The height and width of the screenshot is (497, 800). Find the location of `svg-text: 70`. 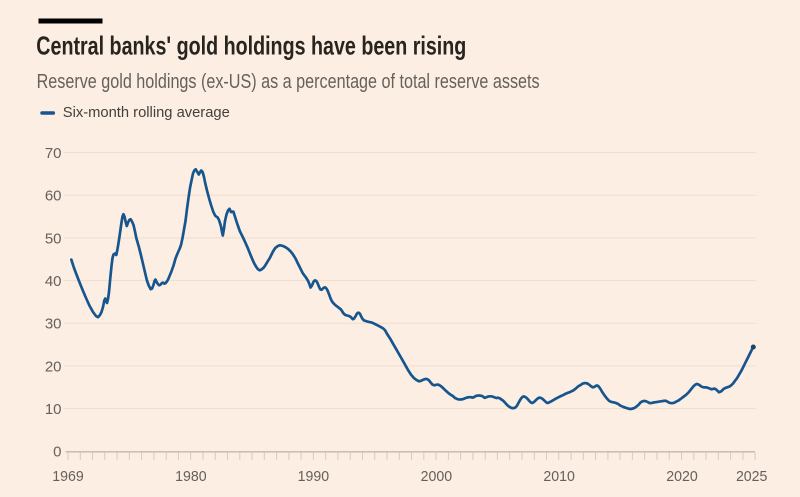

svg-text: 70 is located at coordinates (53, 153).